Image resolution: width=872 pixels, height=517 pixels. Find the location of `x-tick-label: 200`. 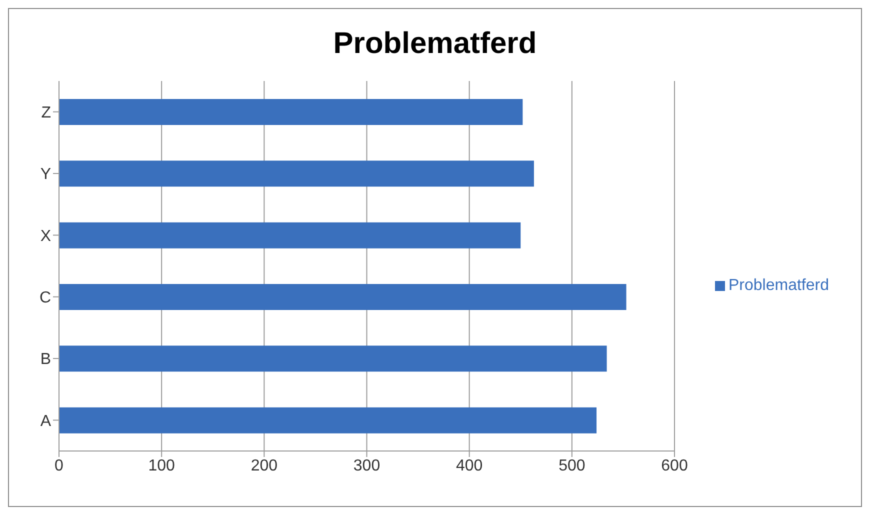

x-tick-label: 200 is located at coordinates (264, 465).